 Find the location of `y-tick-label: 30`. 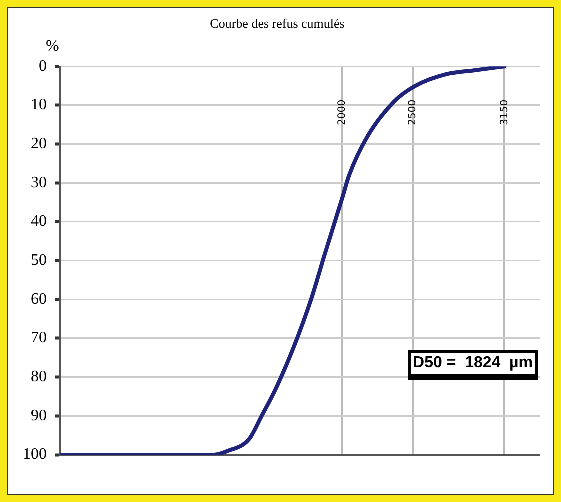

y-tick-label: 30 is located at coordinates (39, 183).